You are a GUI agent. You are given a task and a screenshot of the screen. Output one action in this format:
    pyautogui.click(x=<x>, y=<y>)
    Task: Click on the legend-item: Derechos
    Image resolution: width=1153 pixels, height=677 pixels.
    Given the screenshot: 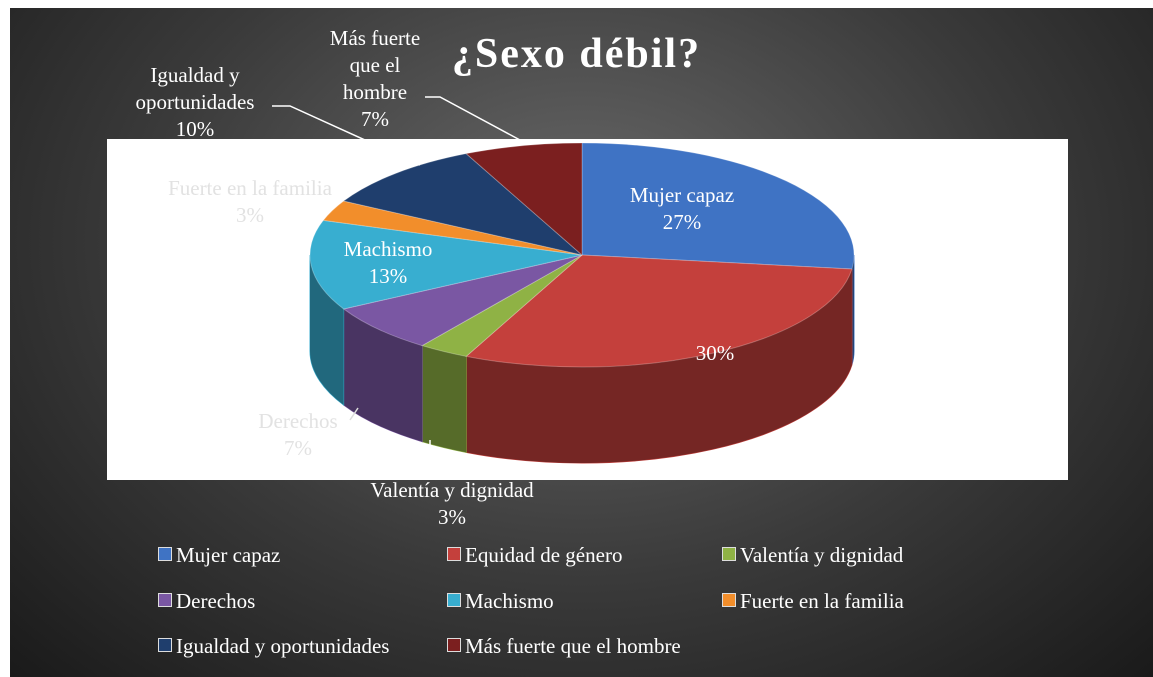 What is the action you would take?
    pyautogui.click(x=206, y=601)
    